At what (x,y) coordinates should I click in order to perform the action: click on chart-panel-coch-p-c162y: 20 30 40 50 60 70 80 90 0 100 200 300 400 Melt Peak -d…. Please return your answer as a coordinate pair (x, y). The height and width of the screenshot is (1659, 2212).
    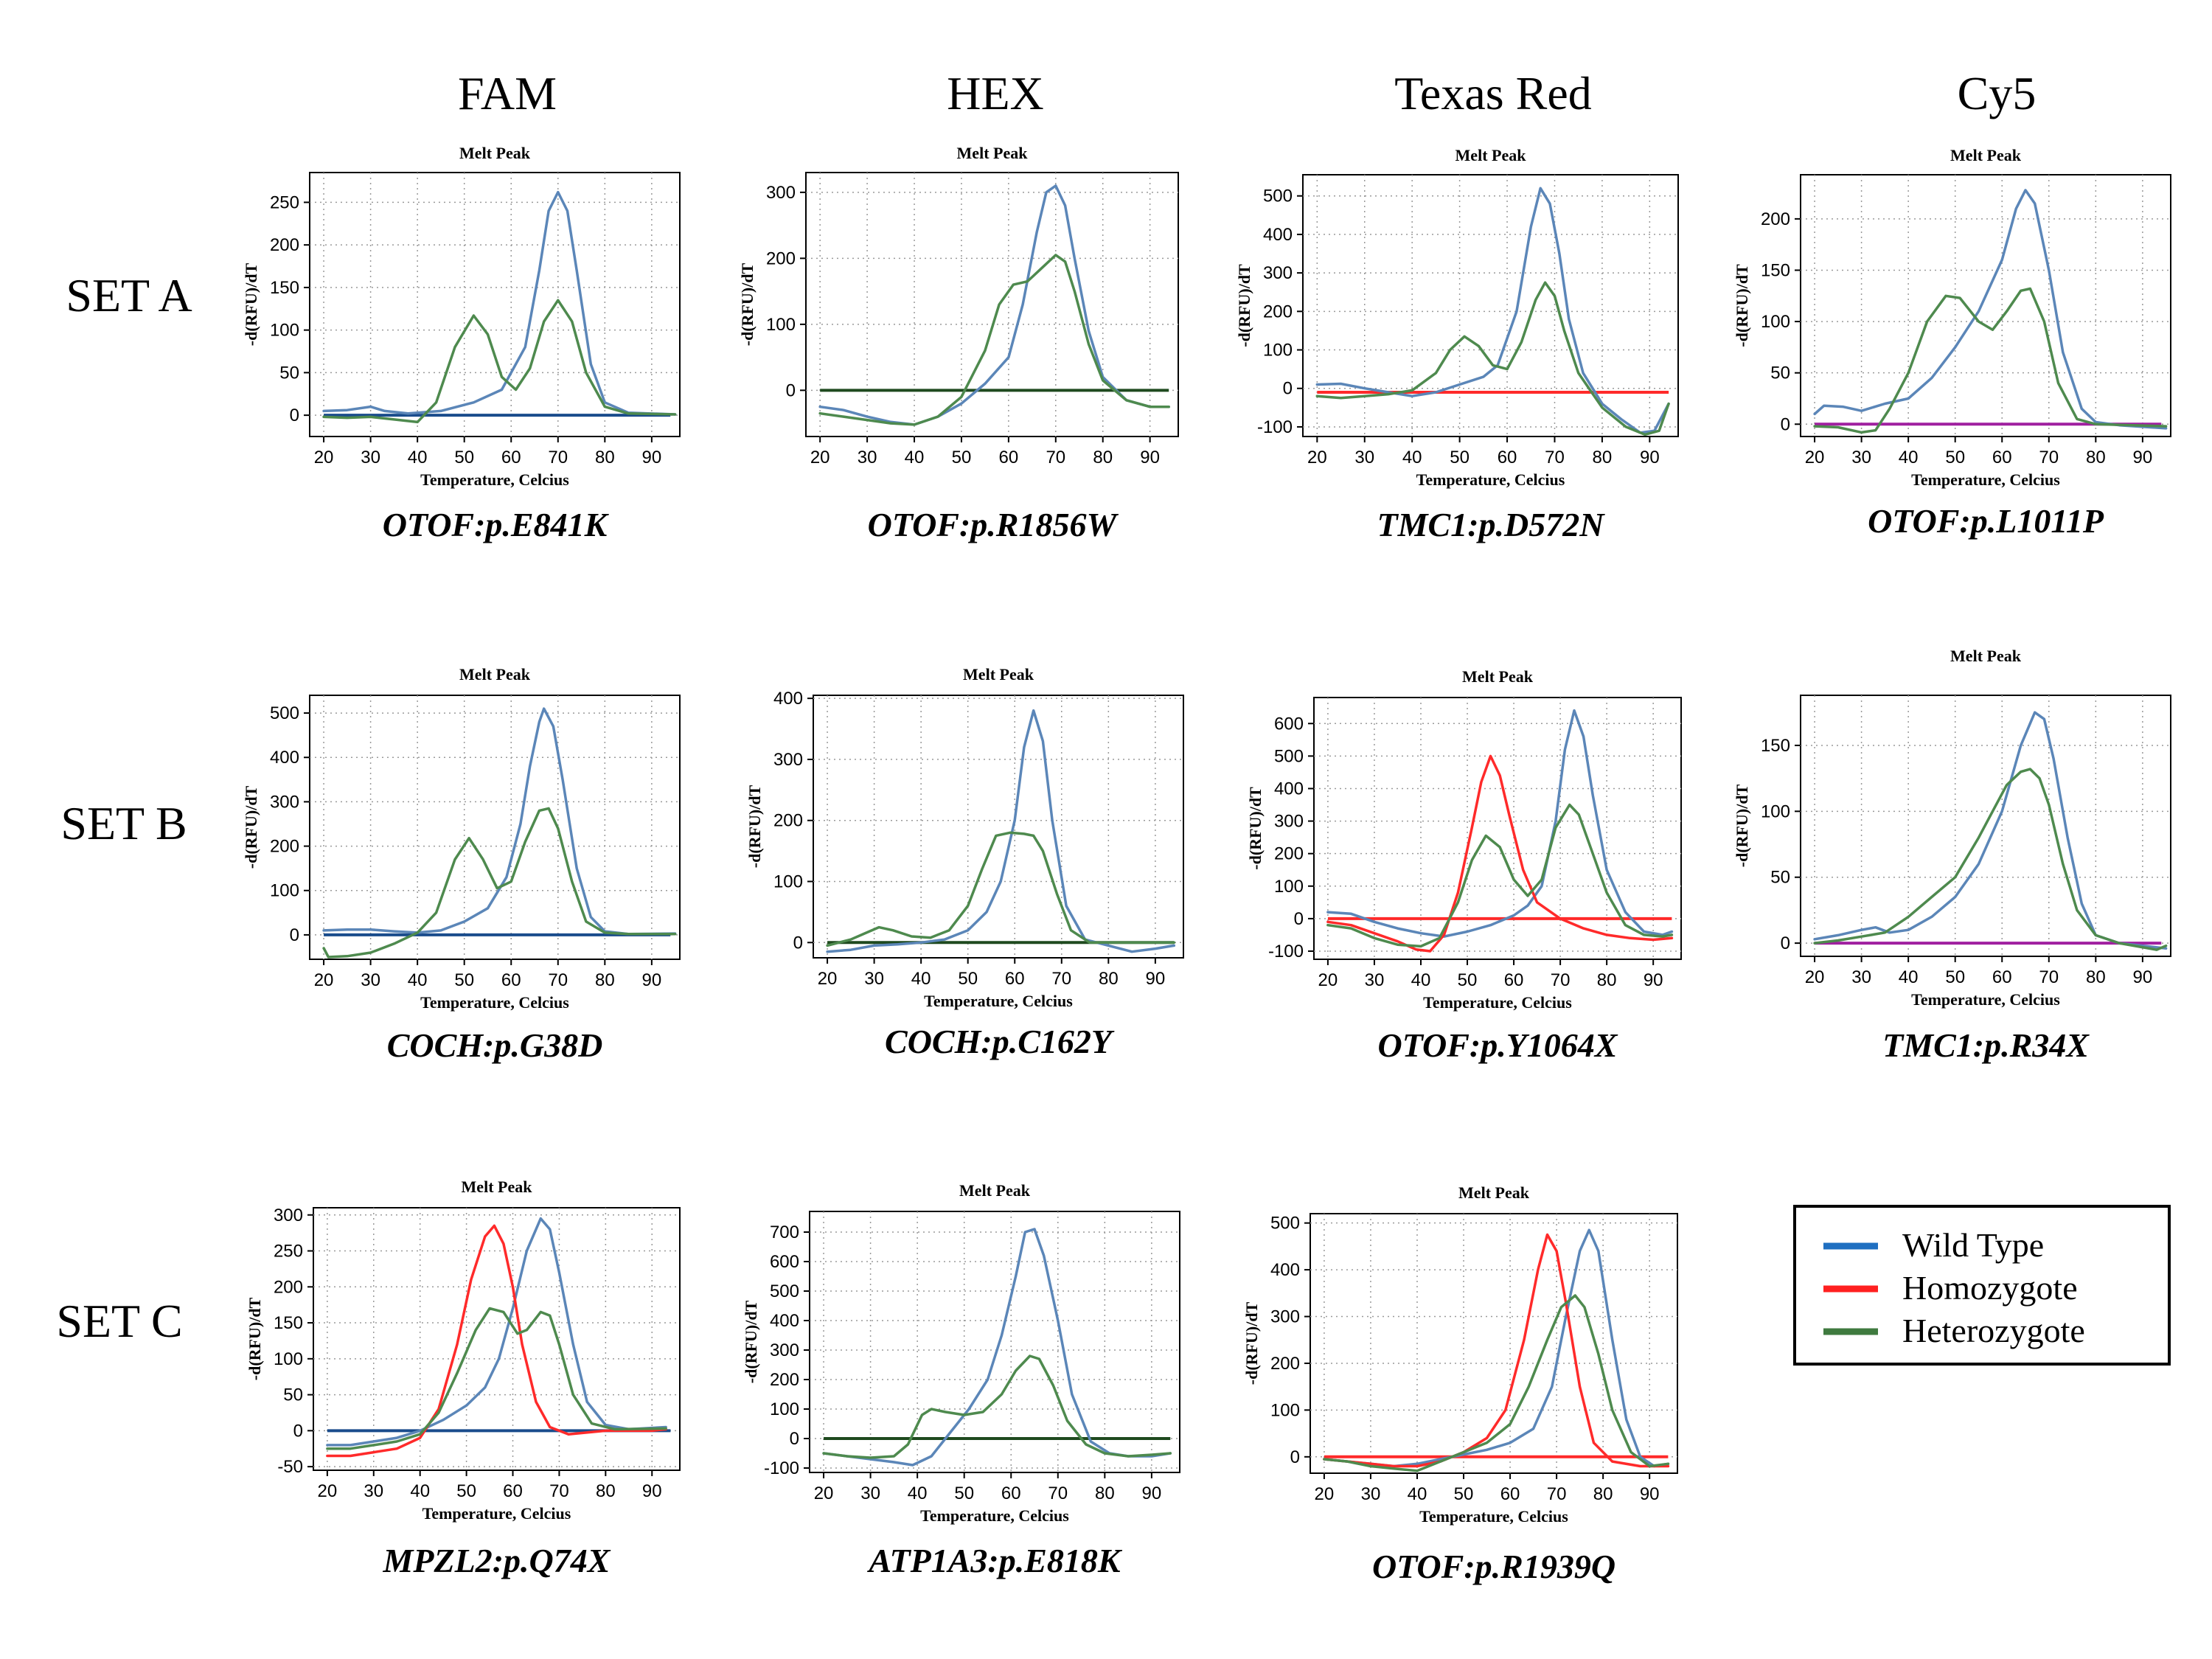
    Looking at the image, I should click on (964, 862).